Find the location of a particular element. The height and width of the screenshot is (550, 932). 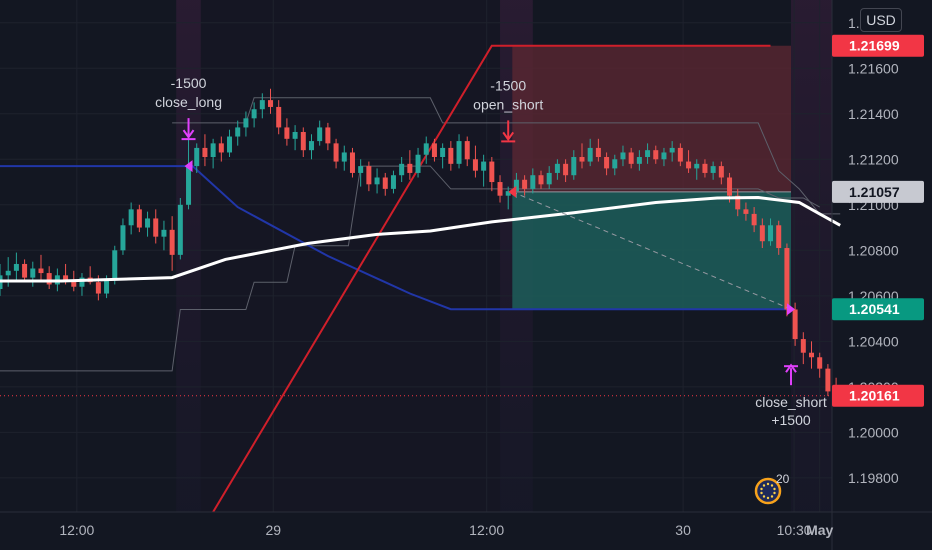

moving-average-line is located at coordinates (420, 239).